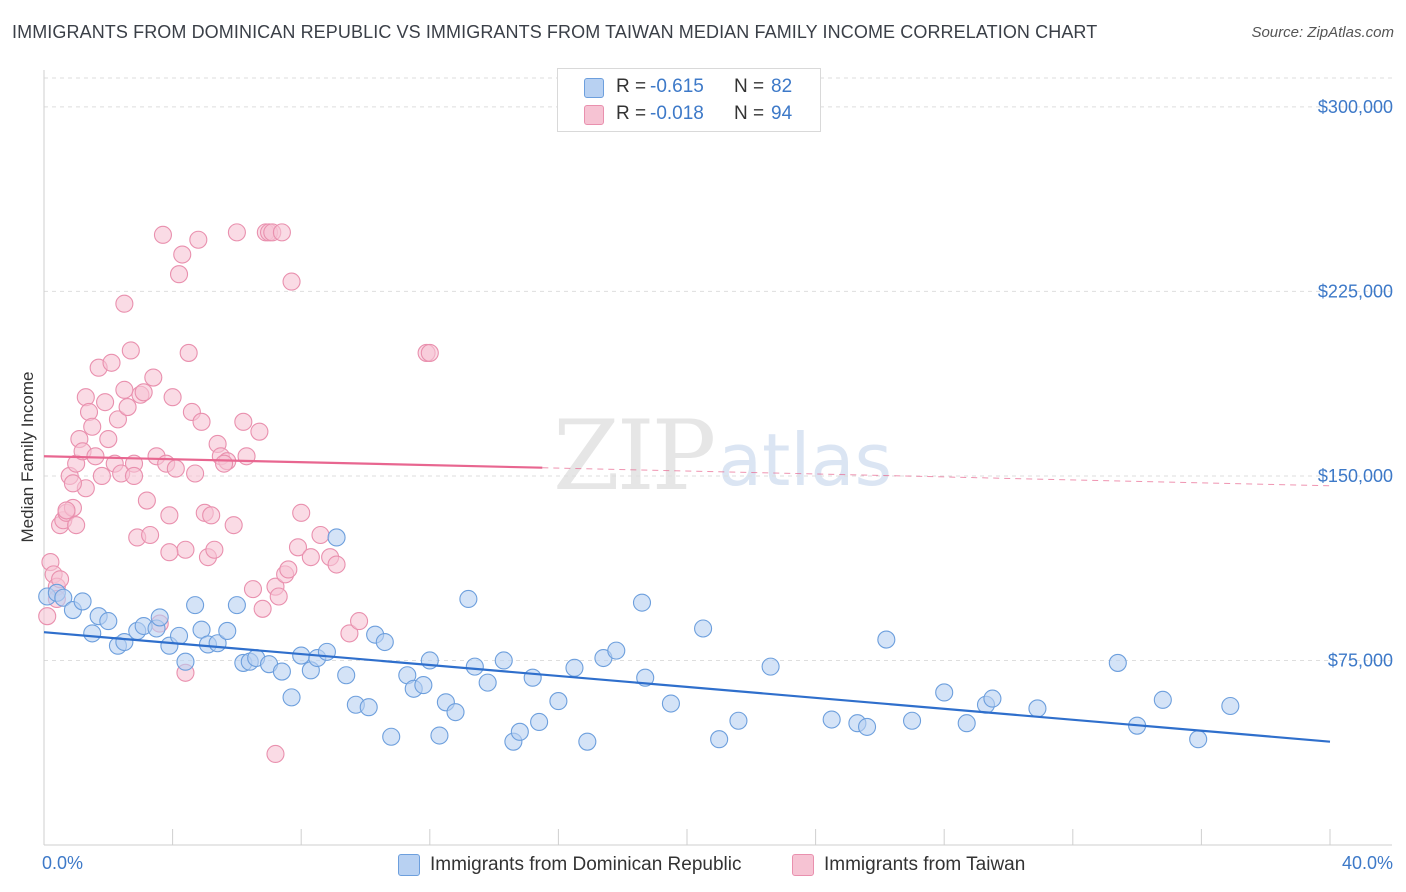  I want to click on y-tick-label: $225,000, so click(1355, 291).